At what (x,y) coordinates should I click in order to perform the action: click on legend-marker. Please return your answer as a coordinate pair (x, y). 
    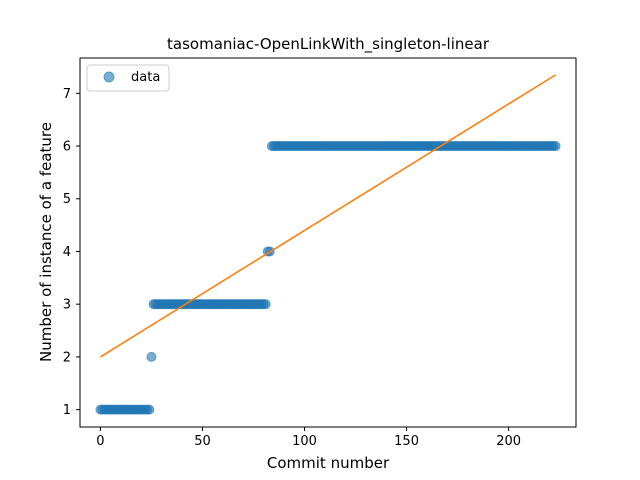
    Looking at the image, I should click on (109, 77).